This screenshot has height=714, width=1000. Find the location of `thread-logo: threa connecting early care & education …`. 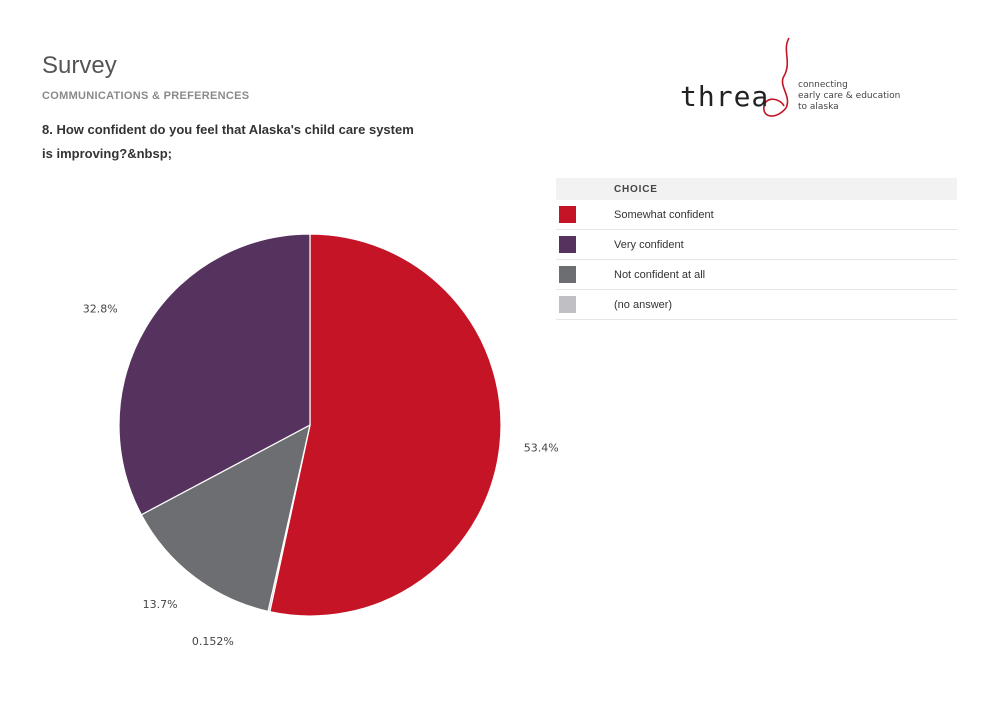

thread-logo: threa connecting early care & education … is located at coordinates (795, 82).